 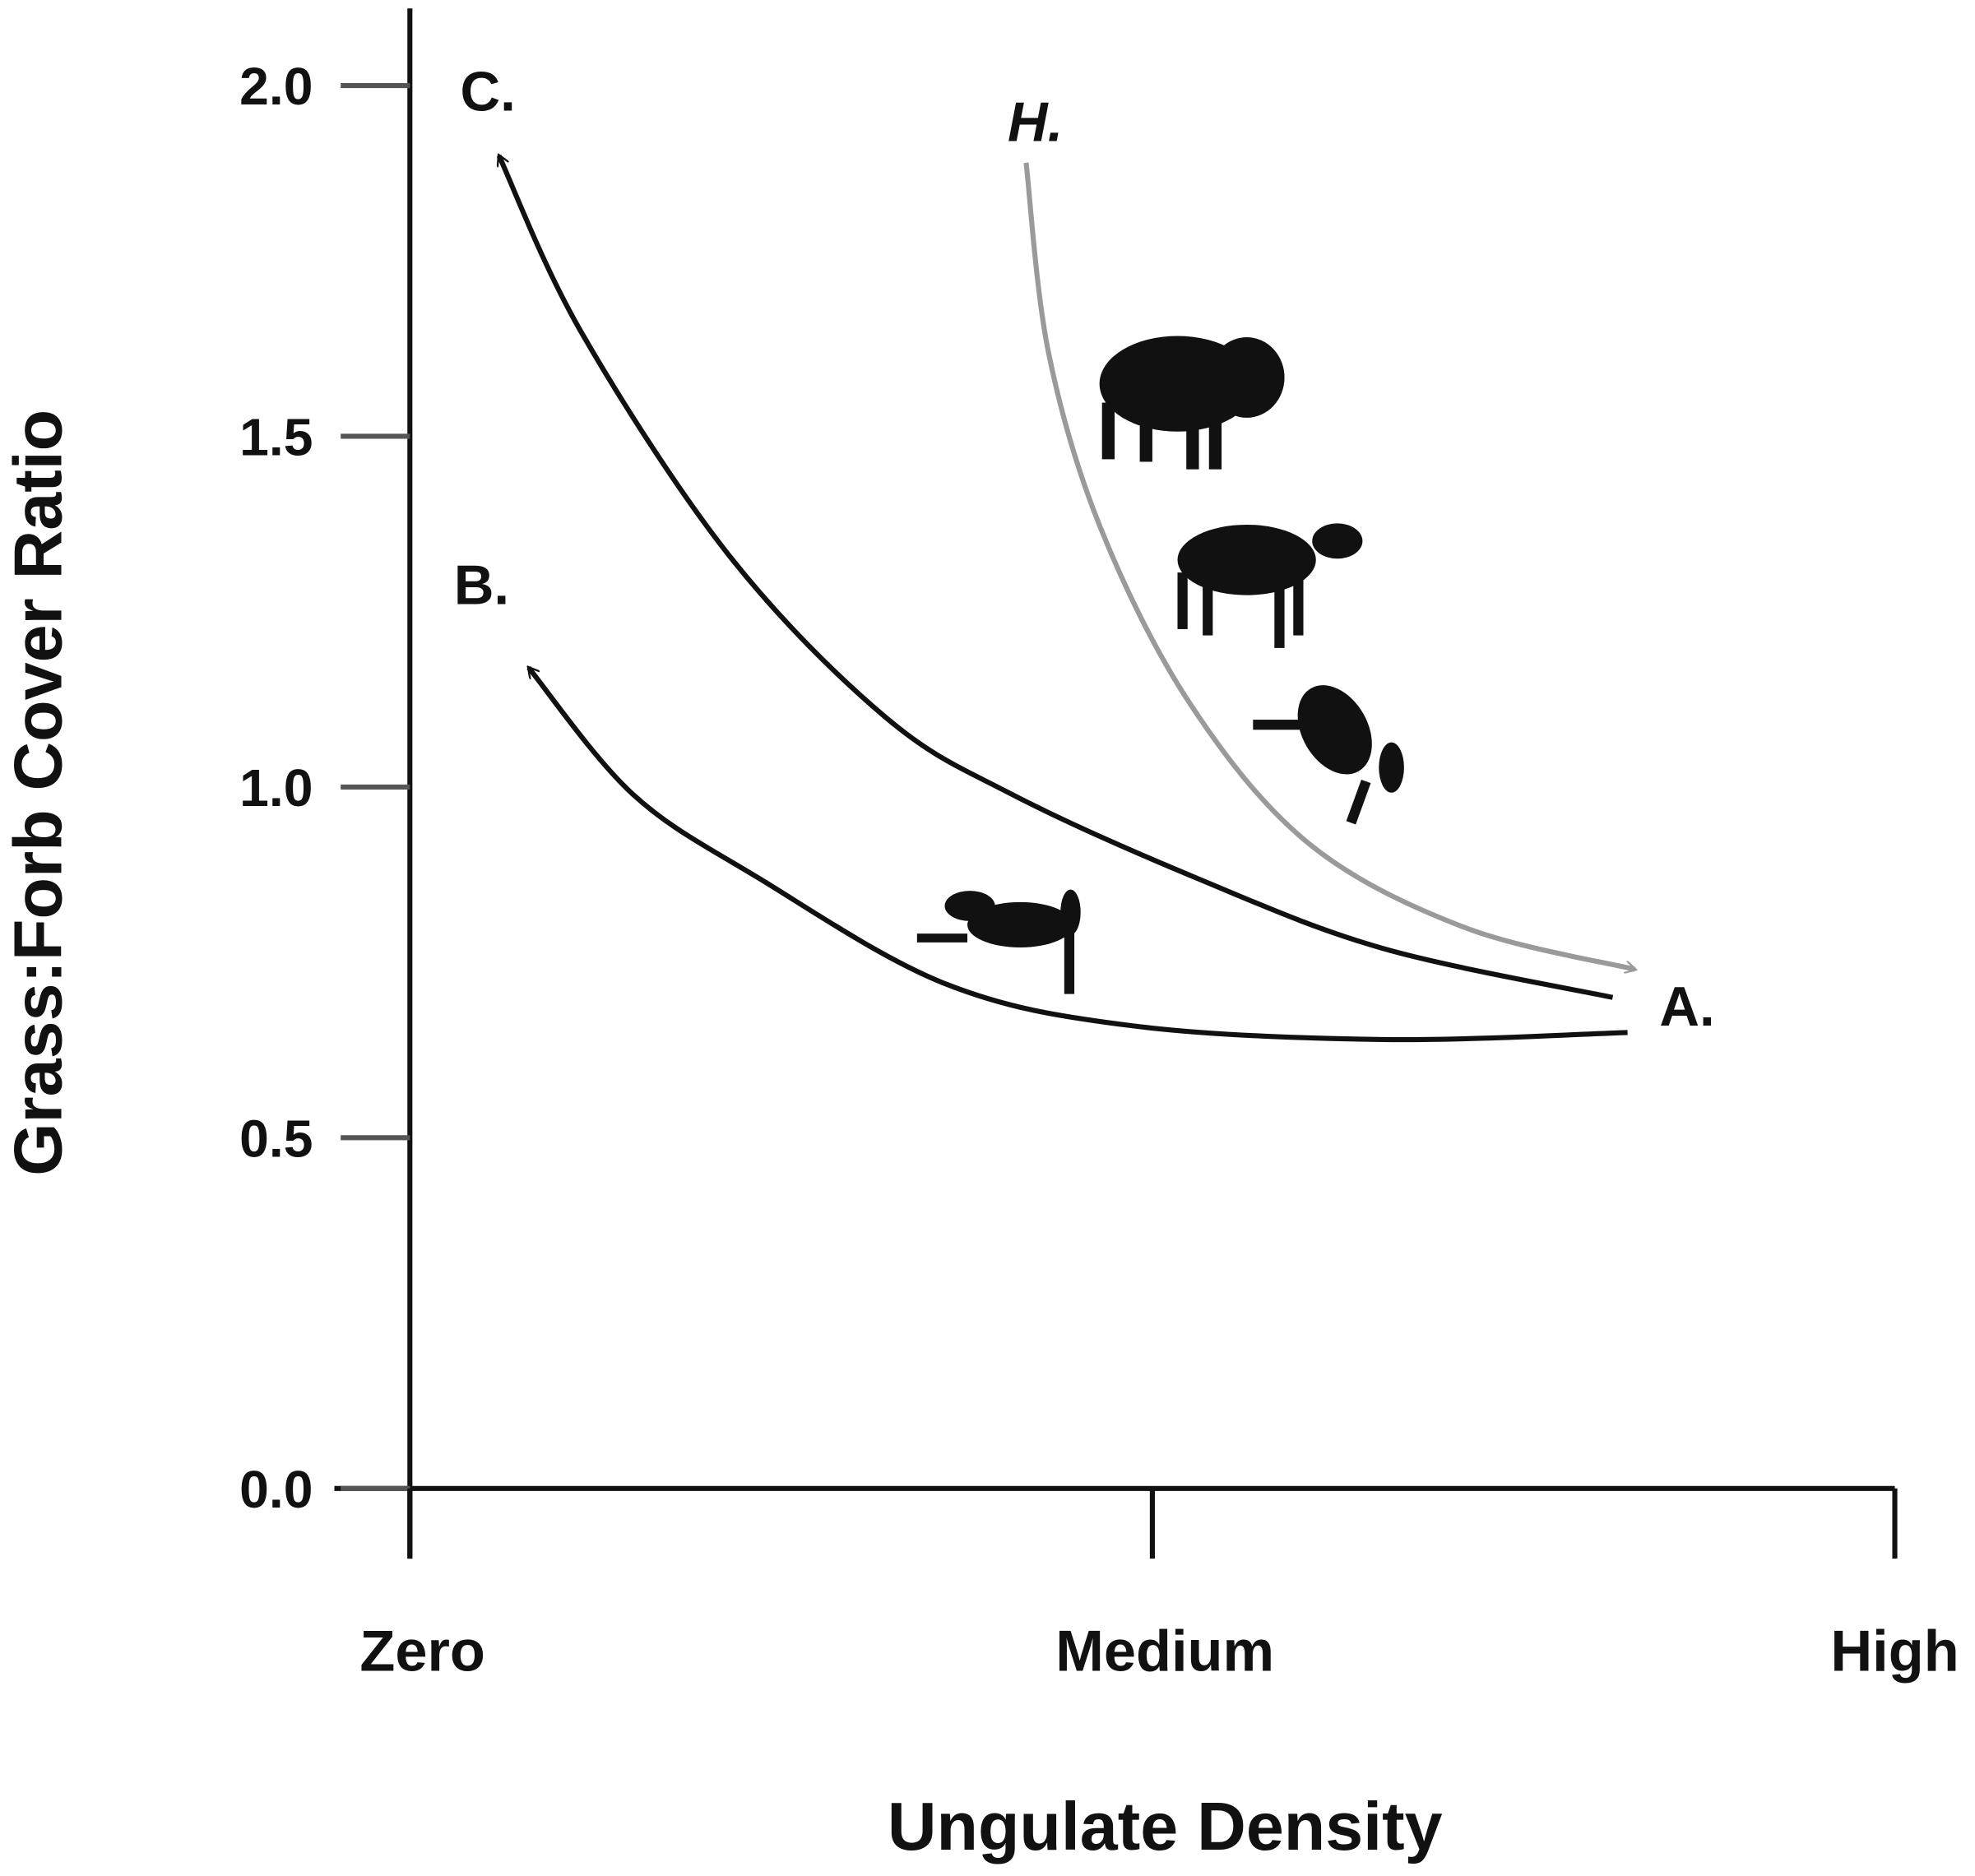 I want to click on y-tick-label: 2.0, so click(x=276, y=86).